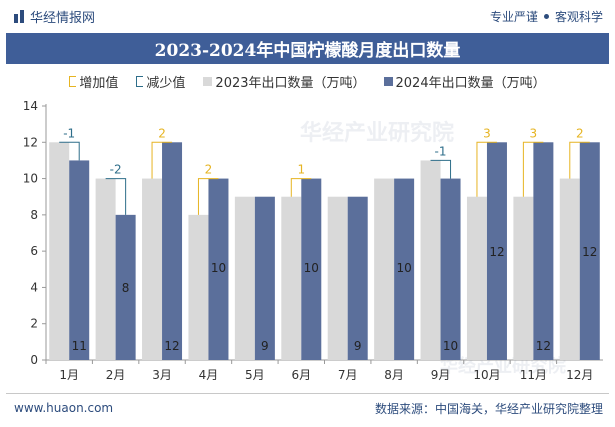  I want to click on legend-increase-swatch, so click(73, 81).